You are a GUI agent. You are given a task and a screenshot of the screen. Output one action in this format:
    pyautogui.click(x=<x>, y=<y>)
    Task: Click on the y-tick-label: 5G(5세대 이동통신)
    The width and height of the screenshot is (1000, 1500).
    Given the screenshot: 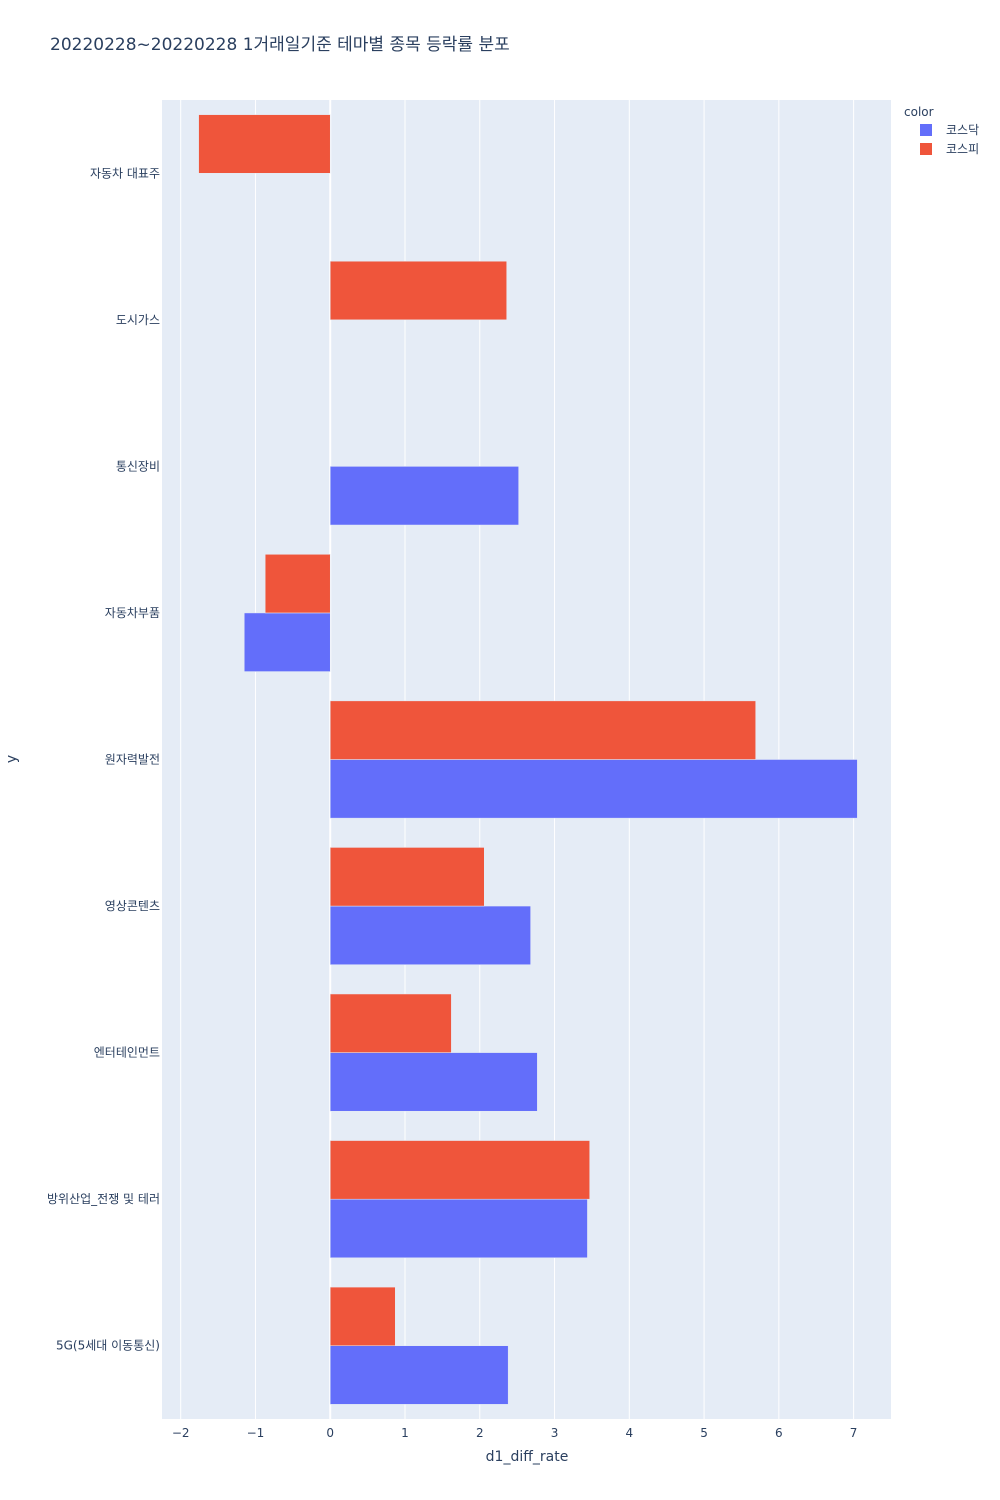 What is the action you would take?
    pyautogui.click(x=108, y=1346)
    